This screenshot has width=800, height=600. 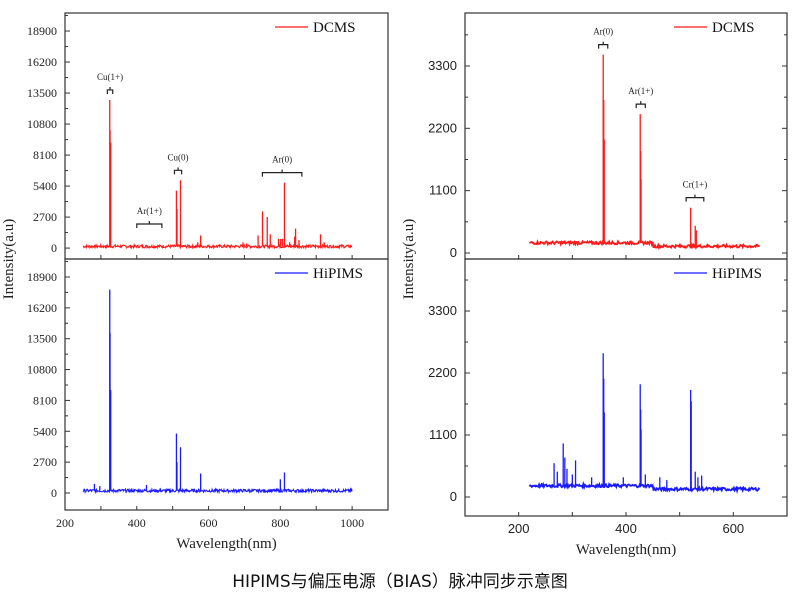 What do you see at coordinates (178, 157) in the screenshot?
I see `annotation-label: Cu(0)` at bounding box center [178, 157].